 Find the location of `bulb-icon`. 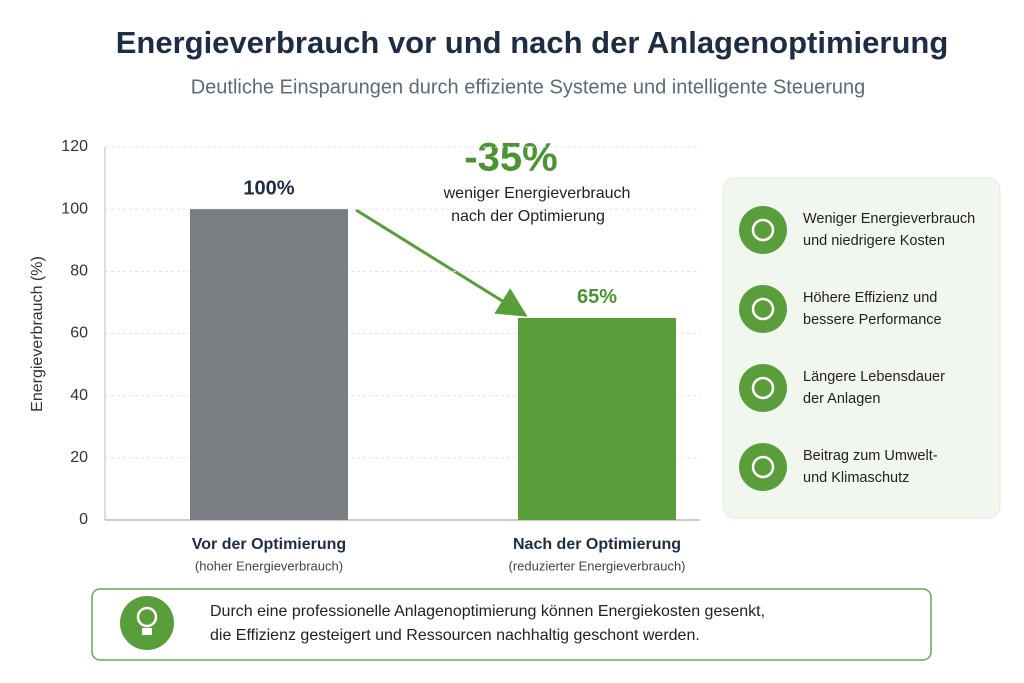

bulb-icon is located at coordinates (147, 617).